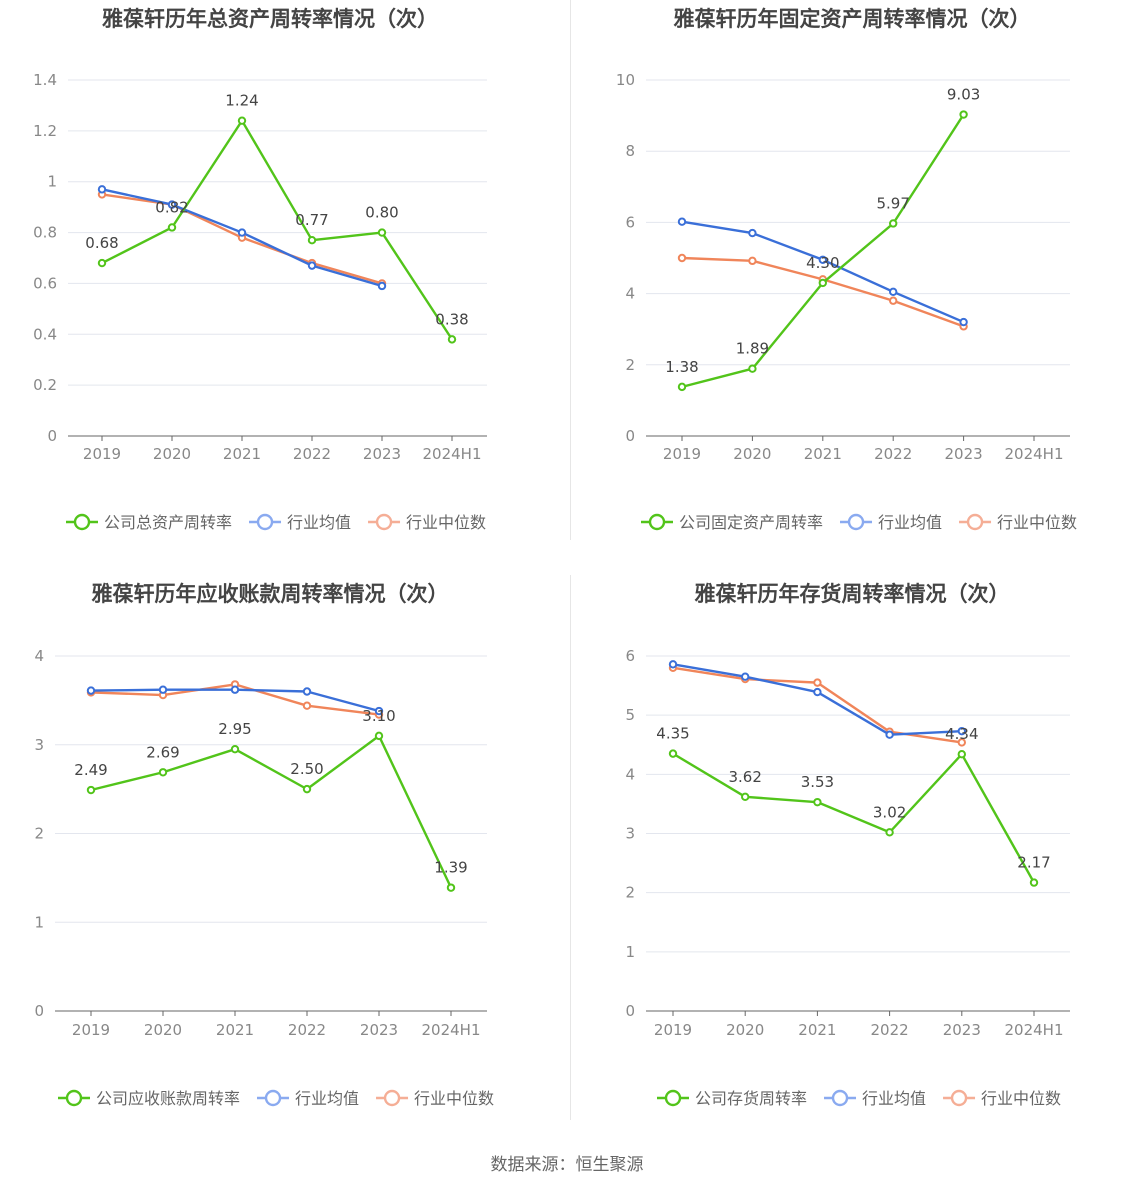  What do you see at coordinates (889, 812) in the screenshot?
I see `data-label: 3.02` at bounding box center [889, 812].